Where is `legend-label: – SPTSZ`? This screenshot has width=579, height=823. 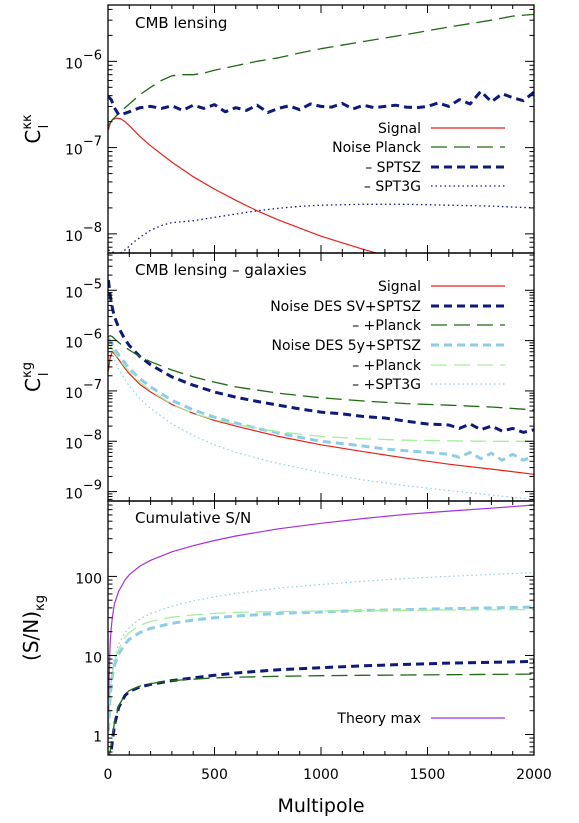
legend-label: – SPTSZ is located at coordinates (393, 168).